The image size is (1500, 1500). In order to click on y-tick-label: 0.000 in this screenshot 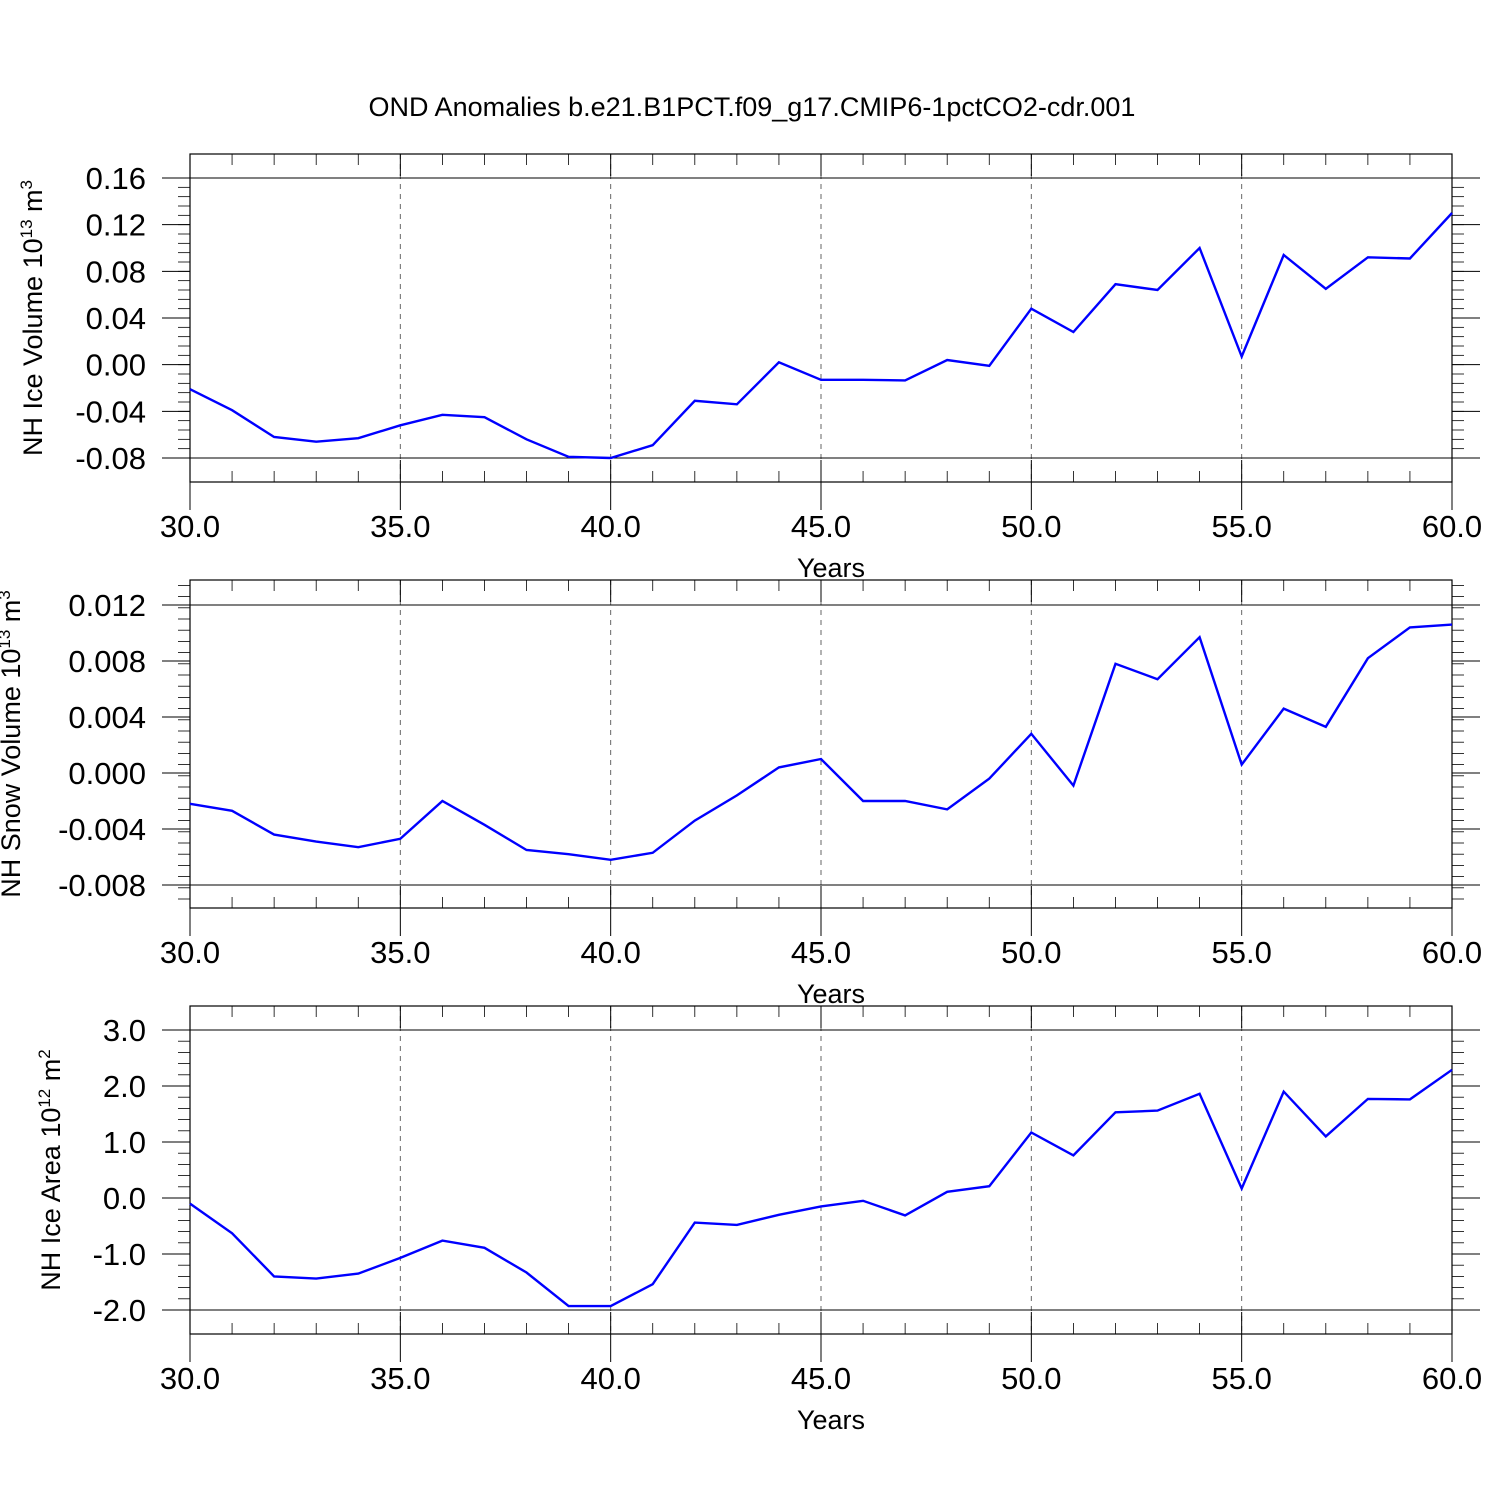, I will do `click(107, 773)`.